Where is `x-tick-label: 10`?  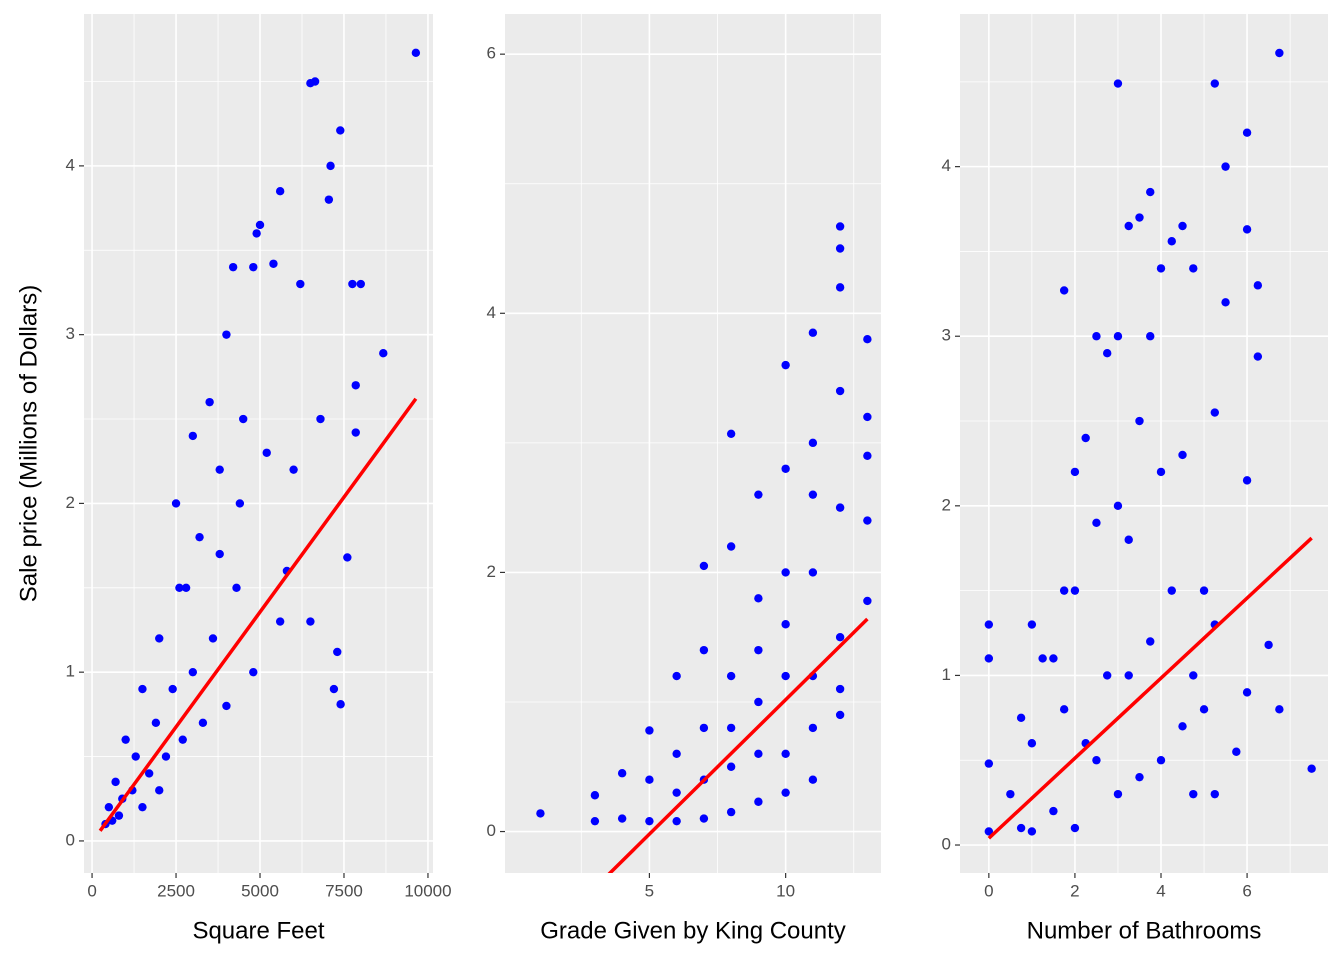
x-tick-label: 10 is located at coordinates (785, 890).